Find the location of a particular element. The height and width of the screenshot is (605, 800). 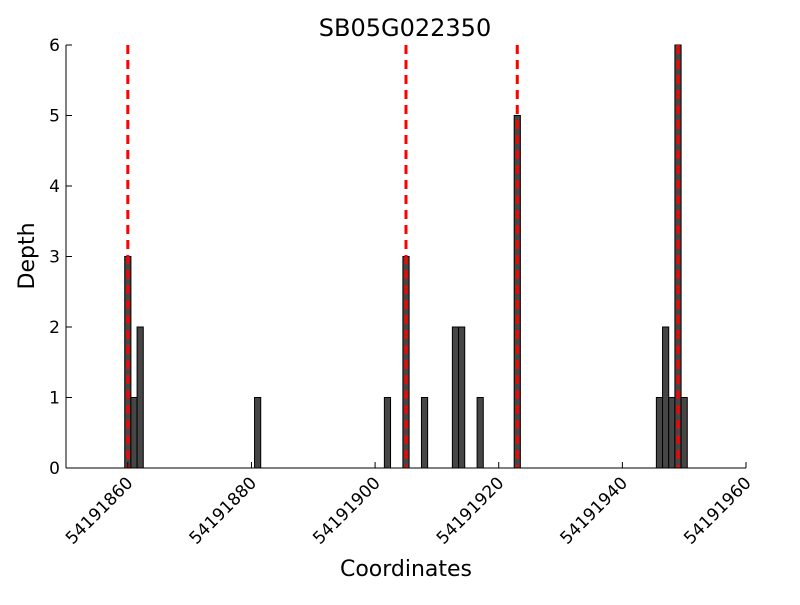

y-tick-label: 3 is located at coordinates (54, 258).